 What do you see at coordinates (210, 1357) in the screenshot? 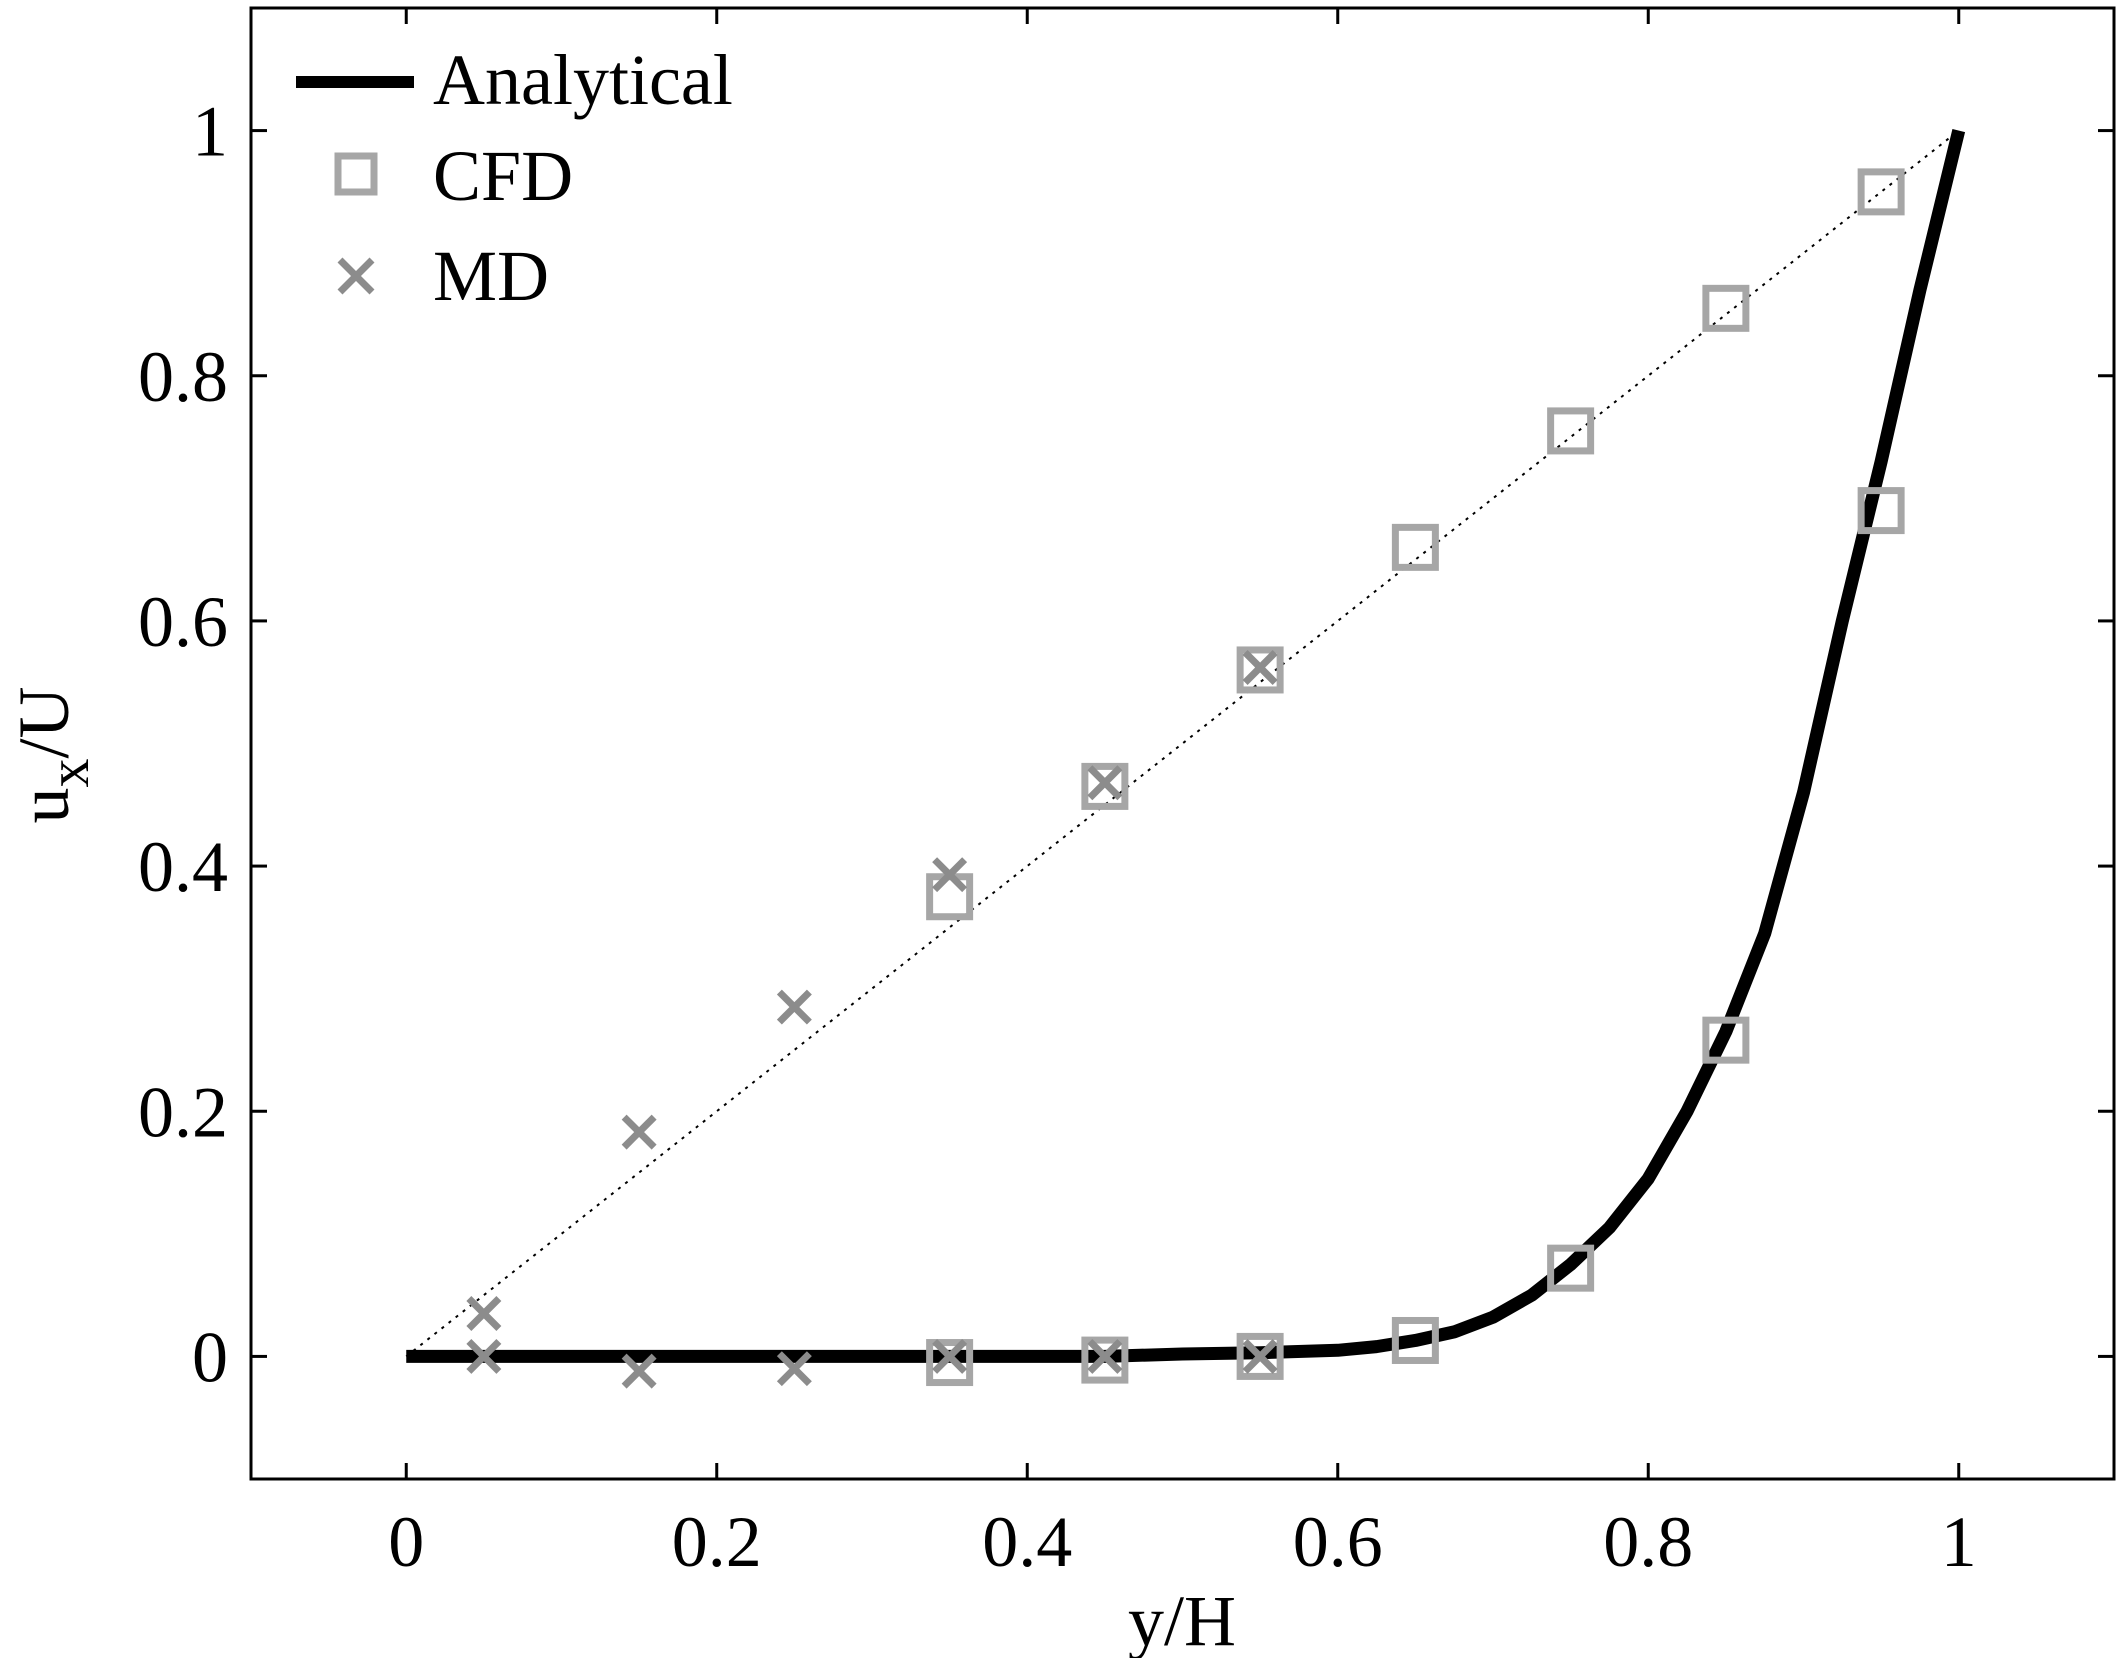
I see `y-tick-label: 0` at bounding box center [210, 1357].